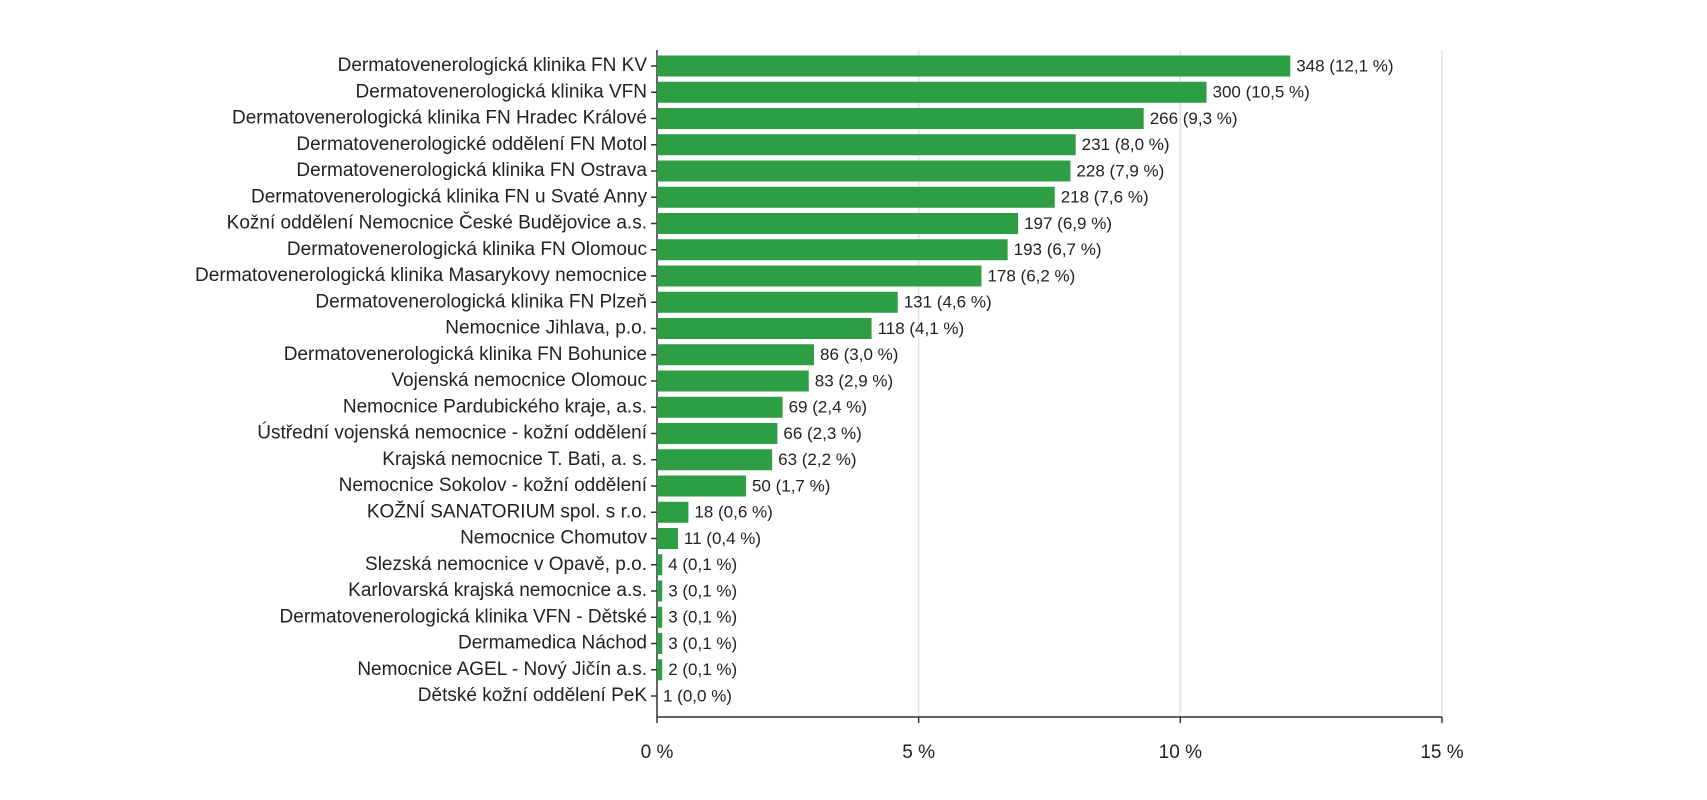 This screenshot has width=1707, height=800. Describe the element at coordinates (733, 512) in the screenshot. I see `data-label: 18 (0,6 %)` at that location.